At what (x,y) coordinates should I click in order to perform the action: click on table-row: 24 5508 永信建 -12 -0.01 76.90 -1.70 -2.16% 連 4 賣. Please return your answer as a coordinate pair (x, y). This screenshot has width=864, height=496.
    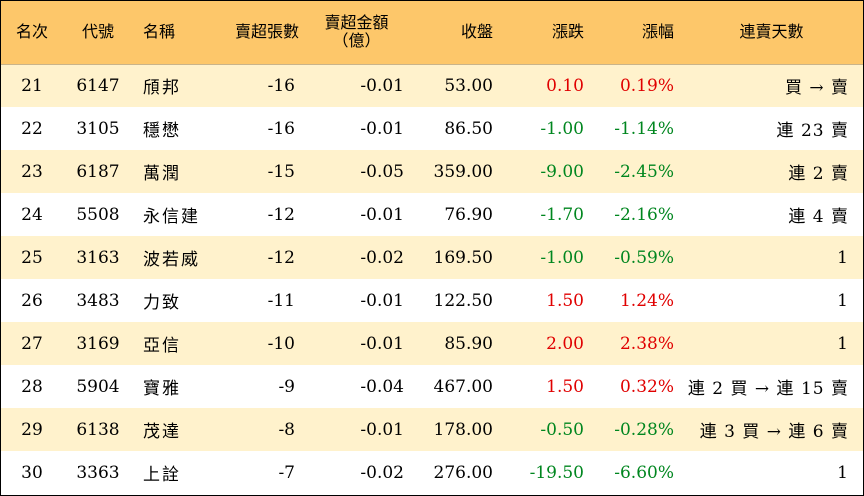
    Looking at the image, I should click on (432, 214).